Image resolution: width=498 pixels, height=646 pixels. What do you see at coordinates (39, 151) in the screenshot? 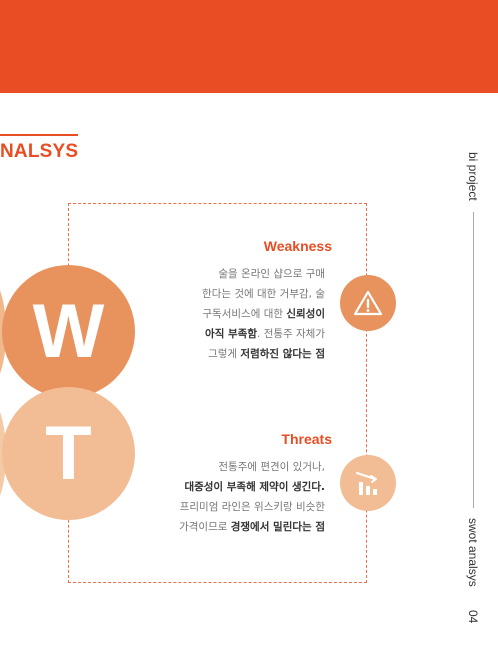
I see `section-title: NALSYS` at bounding box center [39, 151].